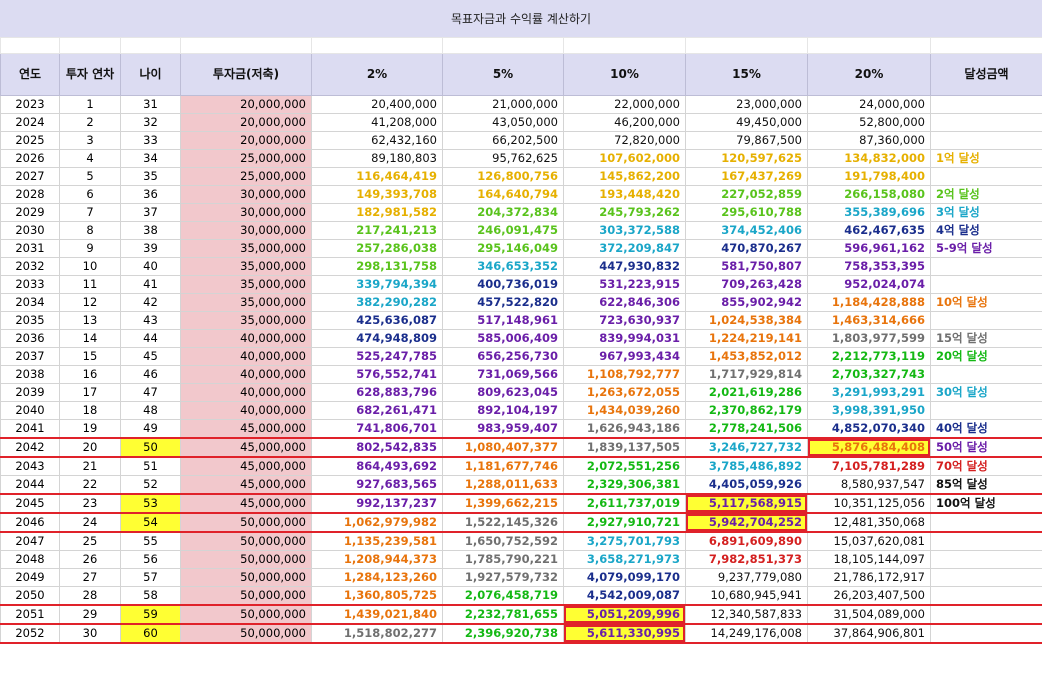  Describe the element at coordinates (30, 633) in the screenshot. I see `year-cell: 2052` at that location.